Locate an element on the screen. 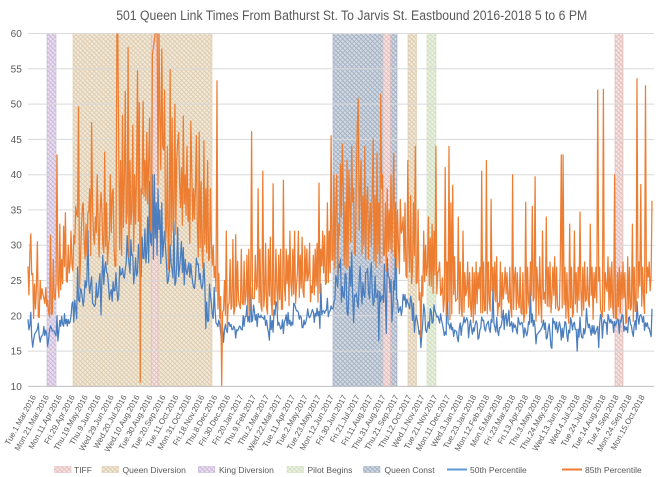 Image resolution: width=660 pixels, height=477 pixels. svg-text: Queen Const is located at coordinates (410, 470).